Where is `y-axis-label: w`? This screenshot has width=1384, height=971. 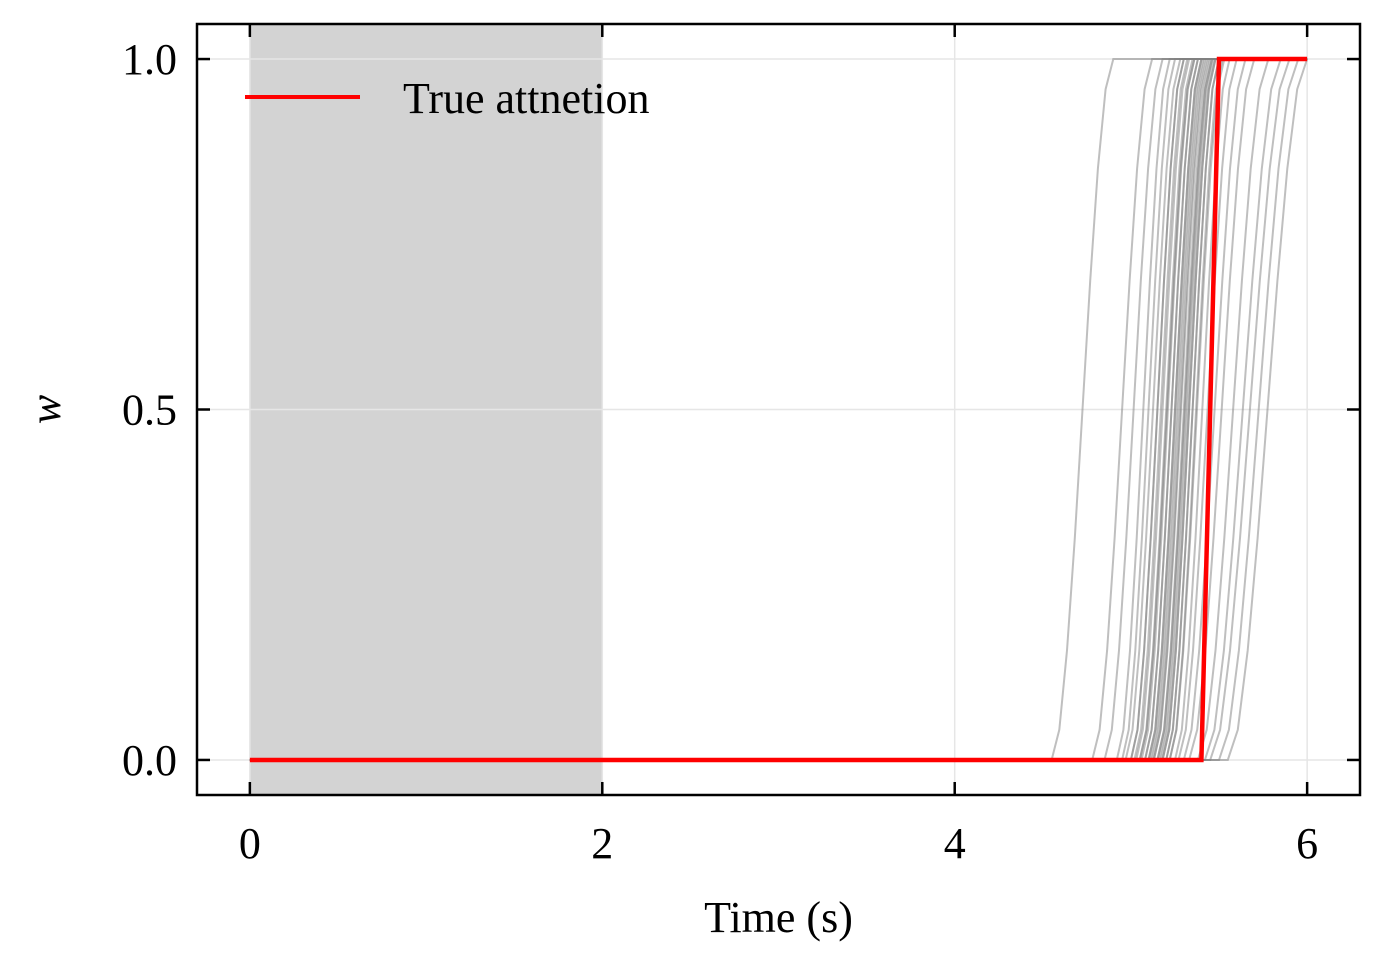
y-axis-label: w is located at coordinates (45, 409).